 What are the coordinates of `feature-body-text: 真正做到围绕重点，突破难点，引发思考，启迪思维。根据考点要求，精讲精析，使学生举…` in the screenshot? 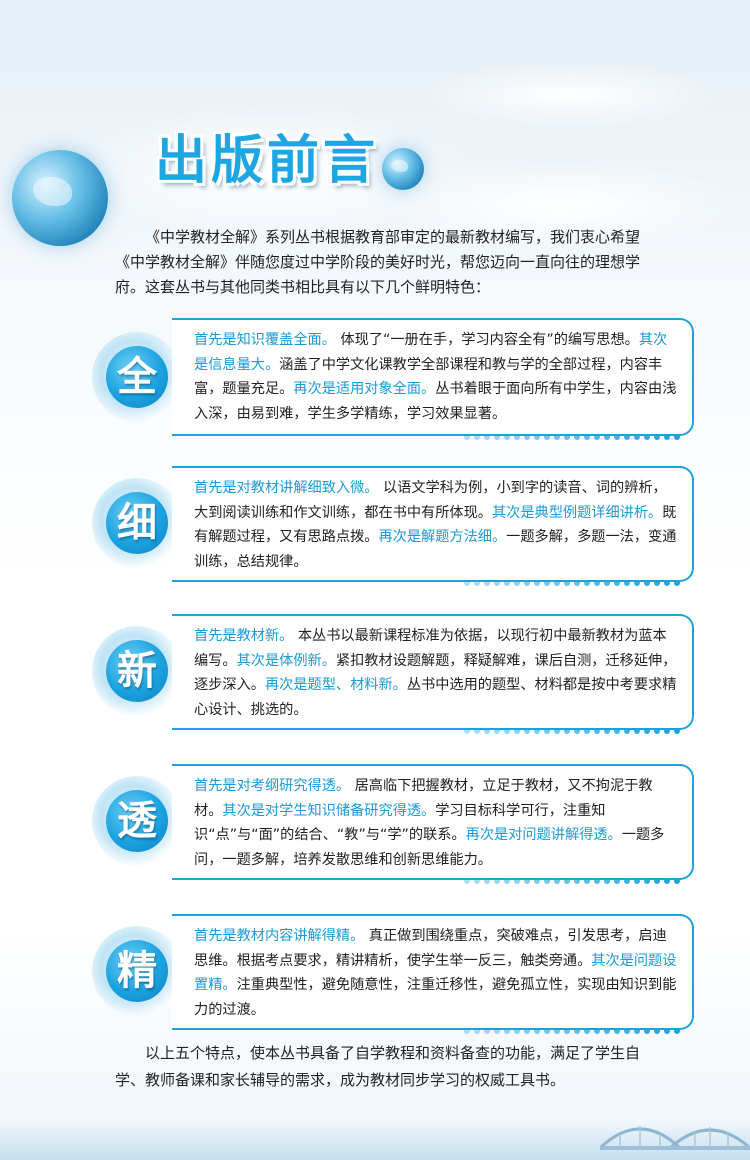 It's located at (430, 948).